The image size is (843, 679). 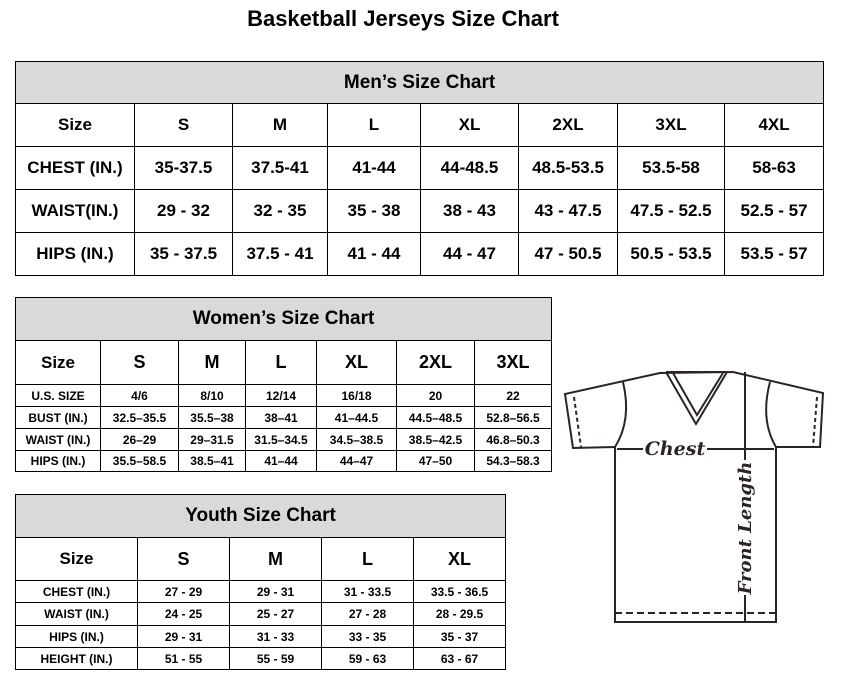 What do you see at coordinates (275, 614) in the screenshot?
I see `table-cell: 25 - 27` at bounding box center [275, 614].